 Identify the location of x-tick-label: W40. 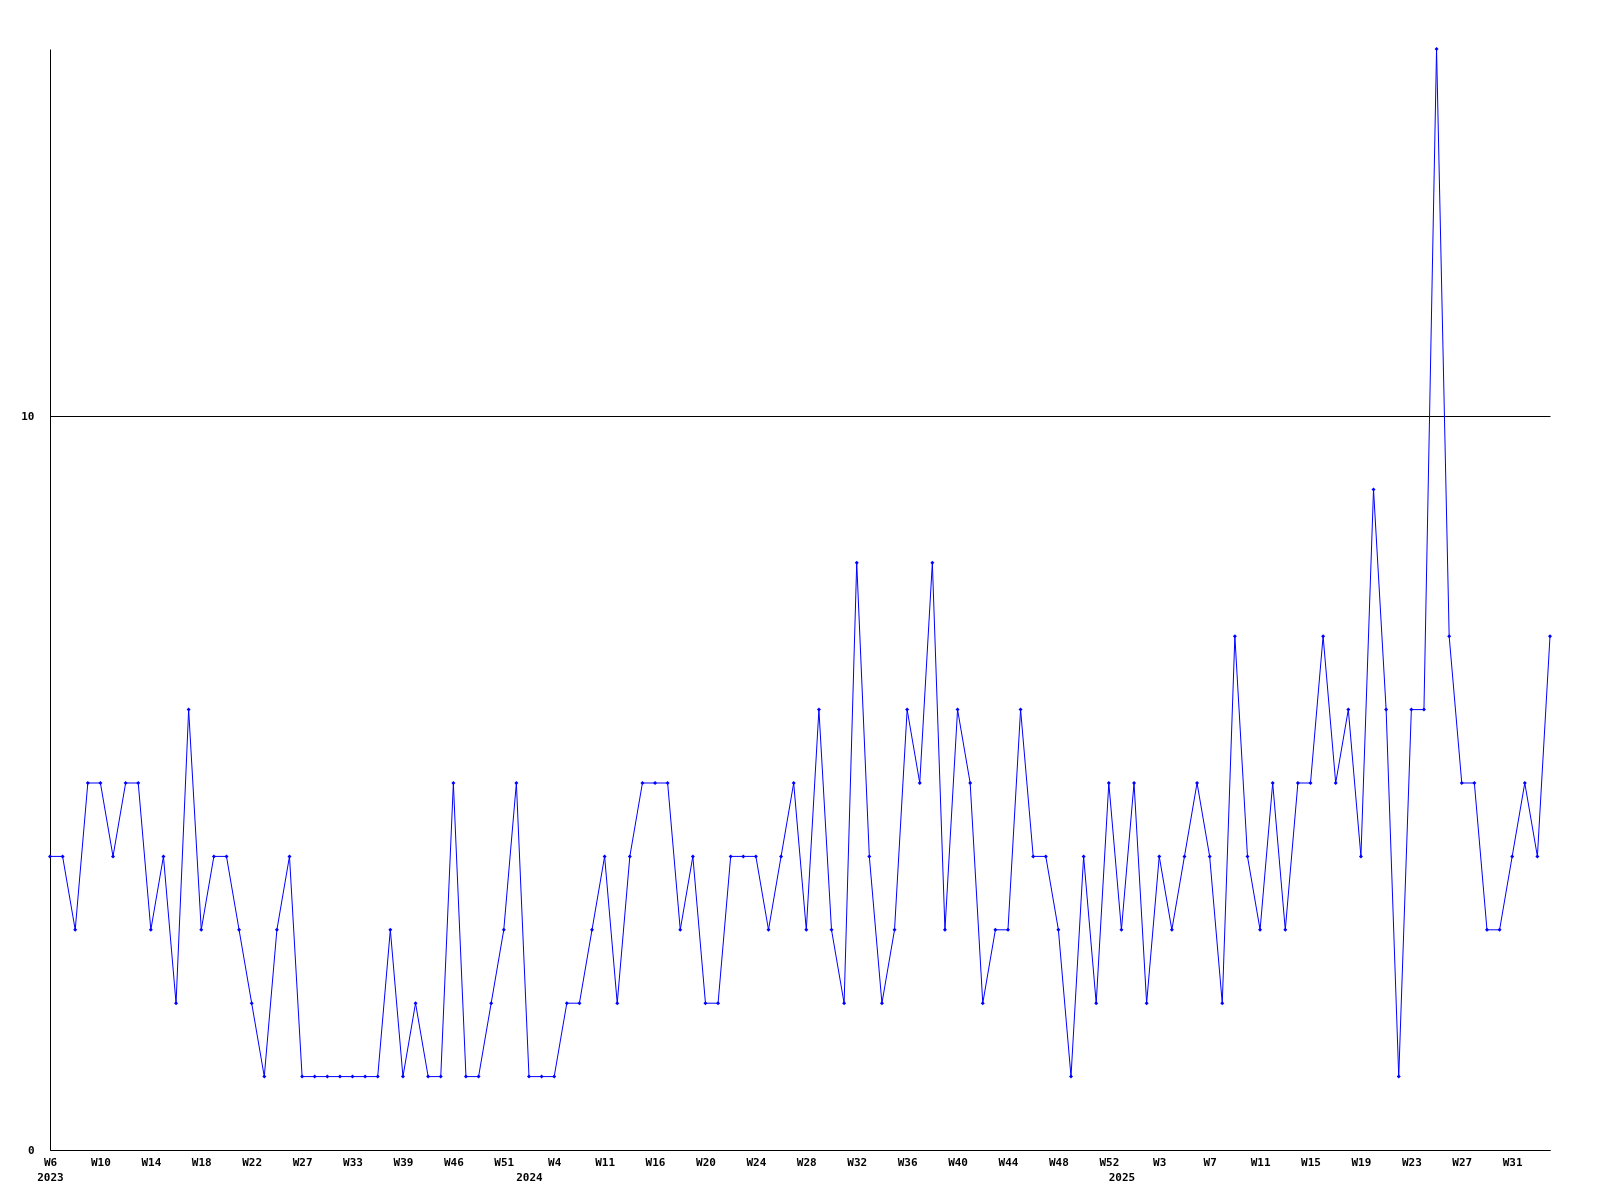
(958, 1162).